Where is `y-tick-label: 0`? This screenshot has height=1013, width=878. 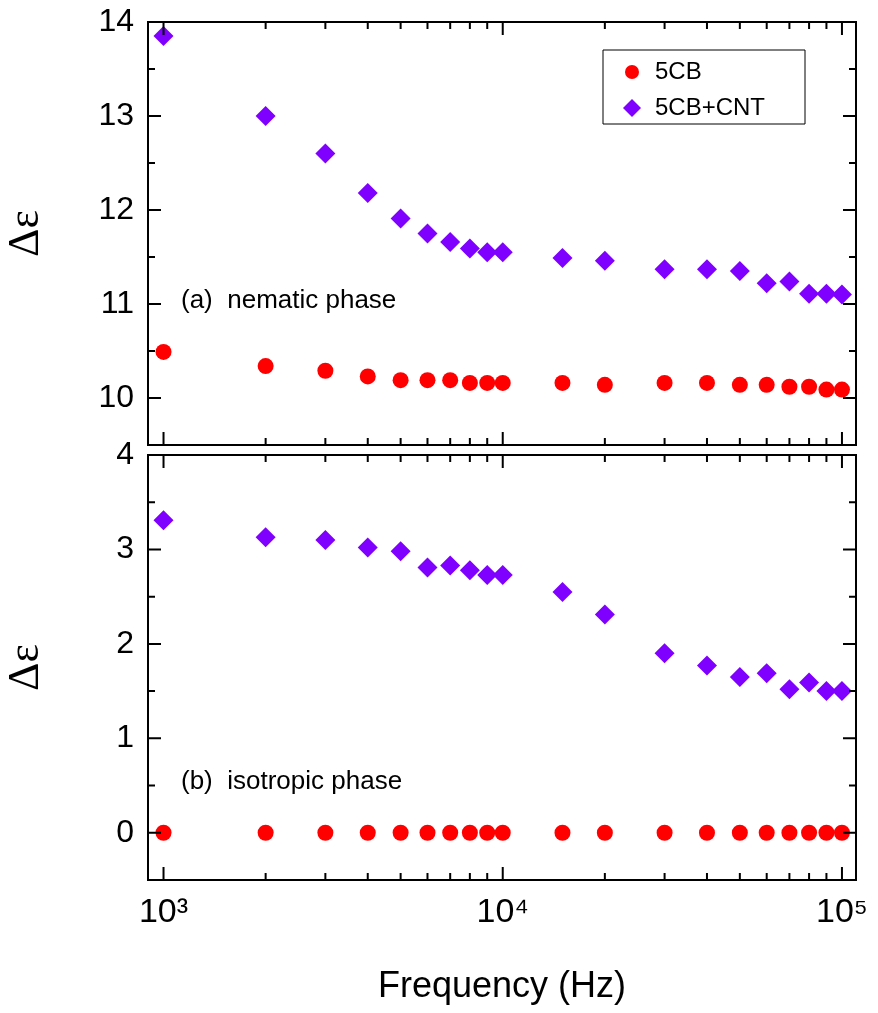 y-tick-label: 0 is located at coordinates (125, 830).